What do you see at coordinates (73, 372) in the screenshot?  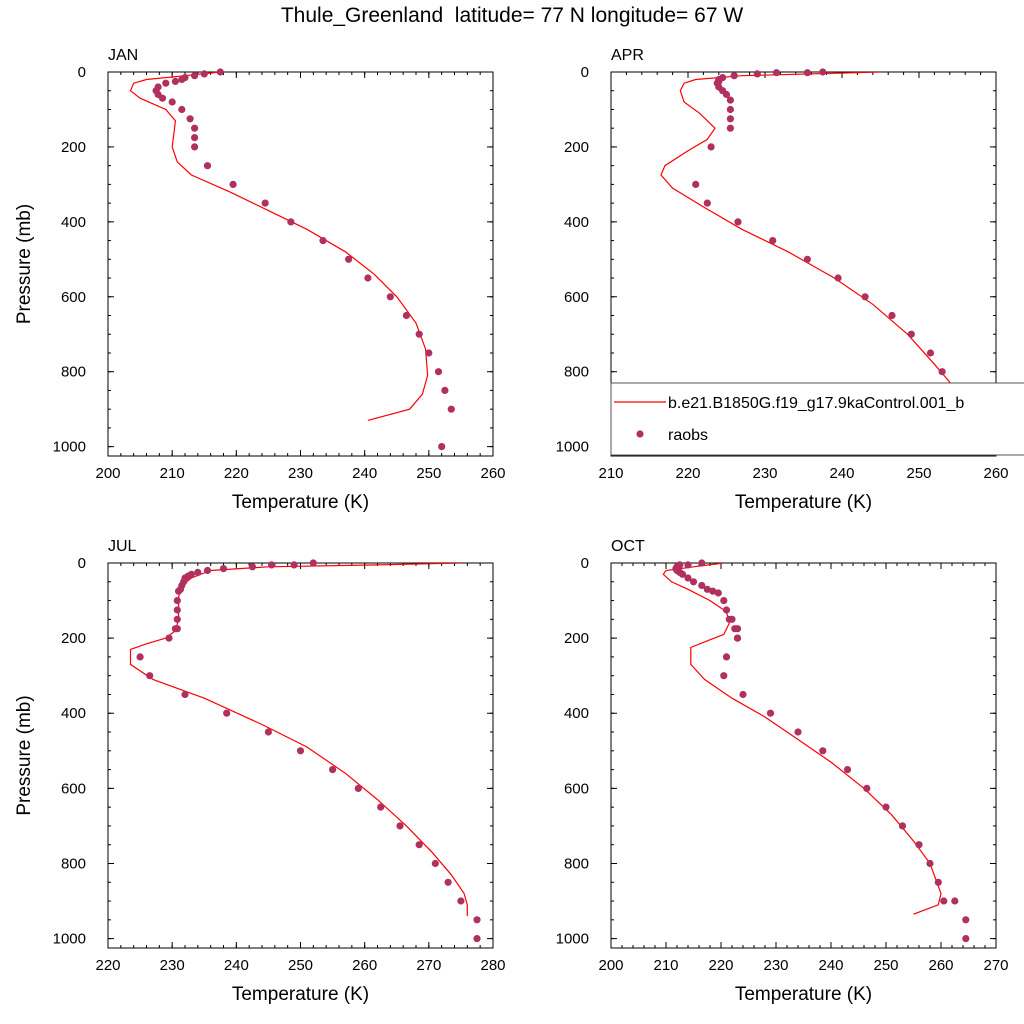 I see `y-tick-label: 800` at bounding box center [73, 372].